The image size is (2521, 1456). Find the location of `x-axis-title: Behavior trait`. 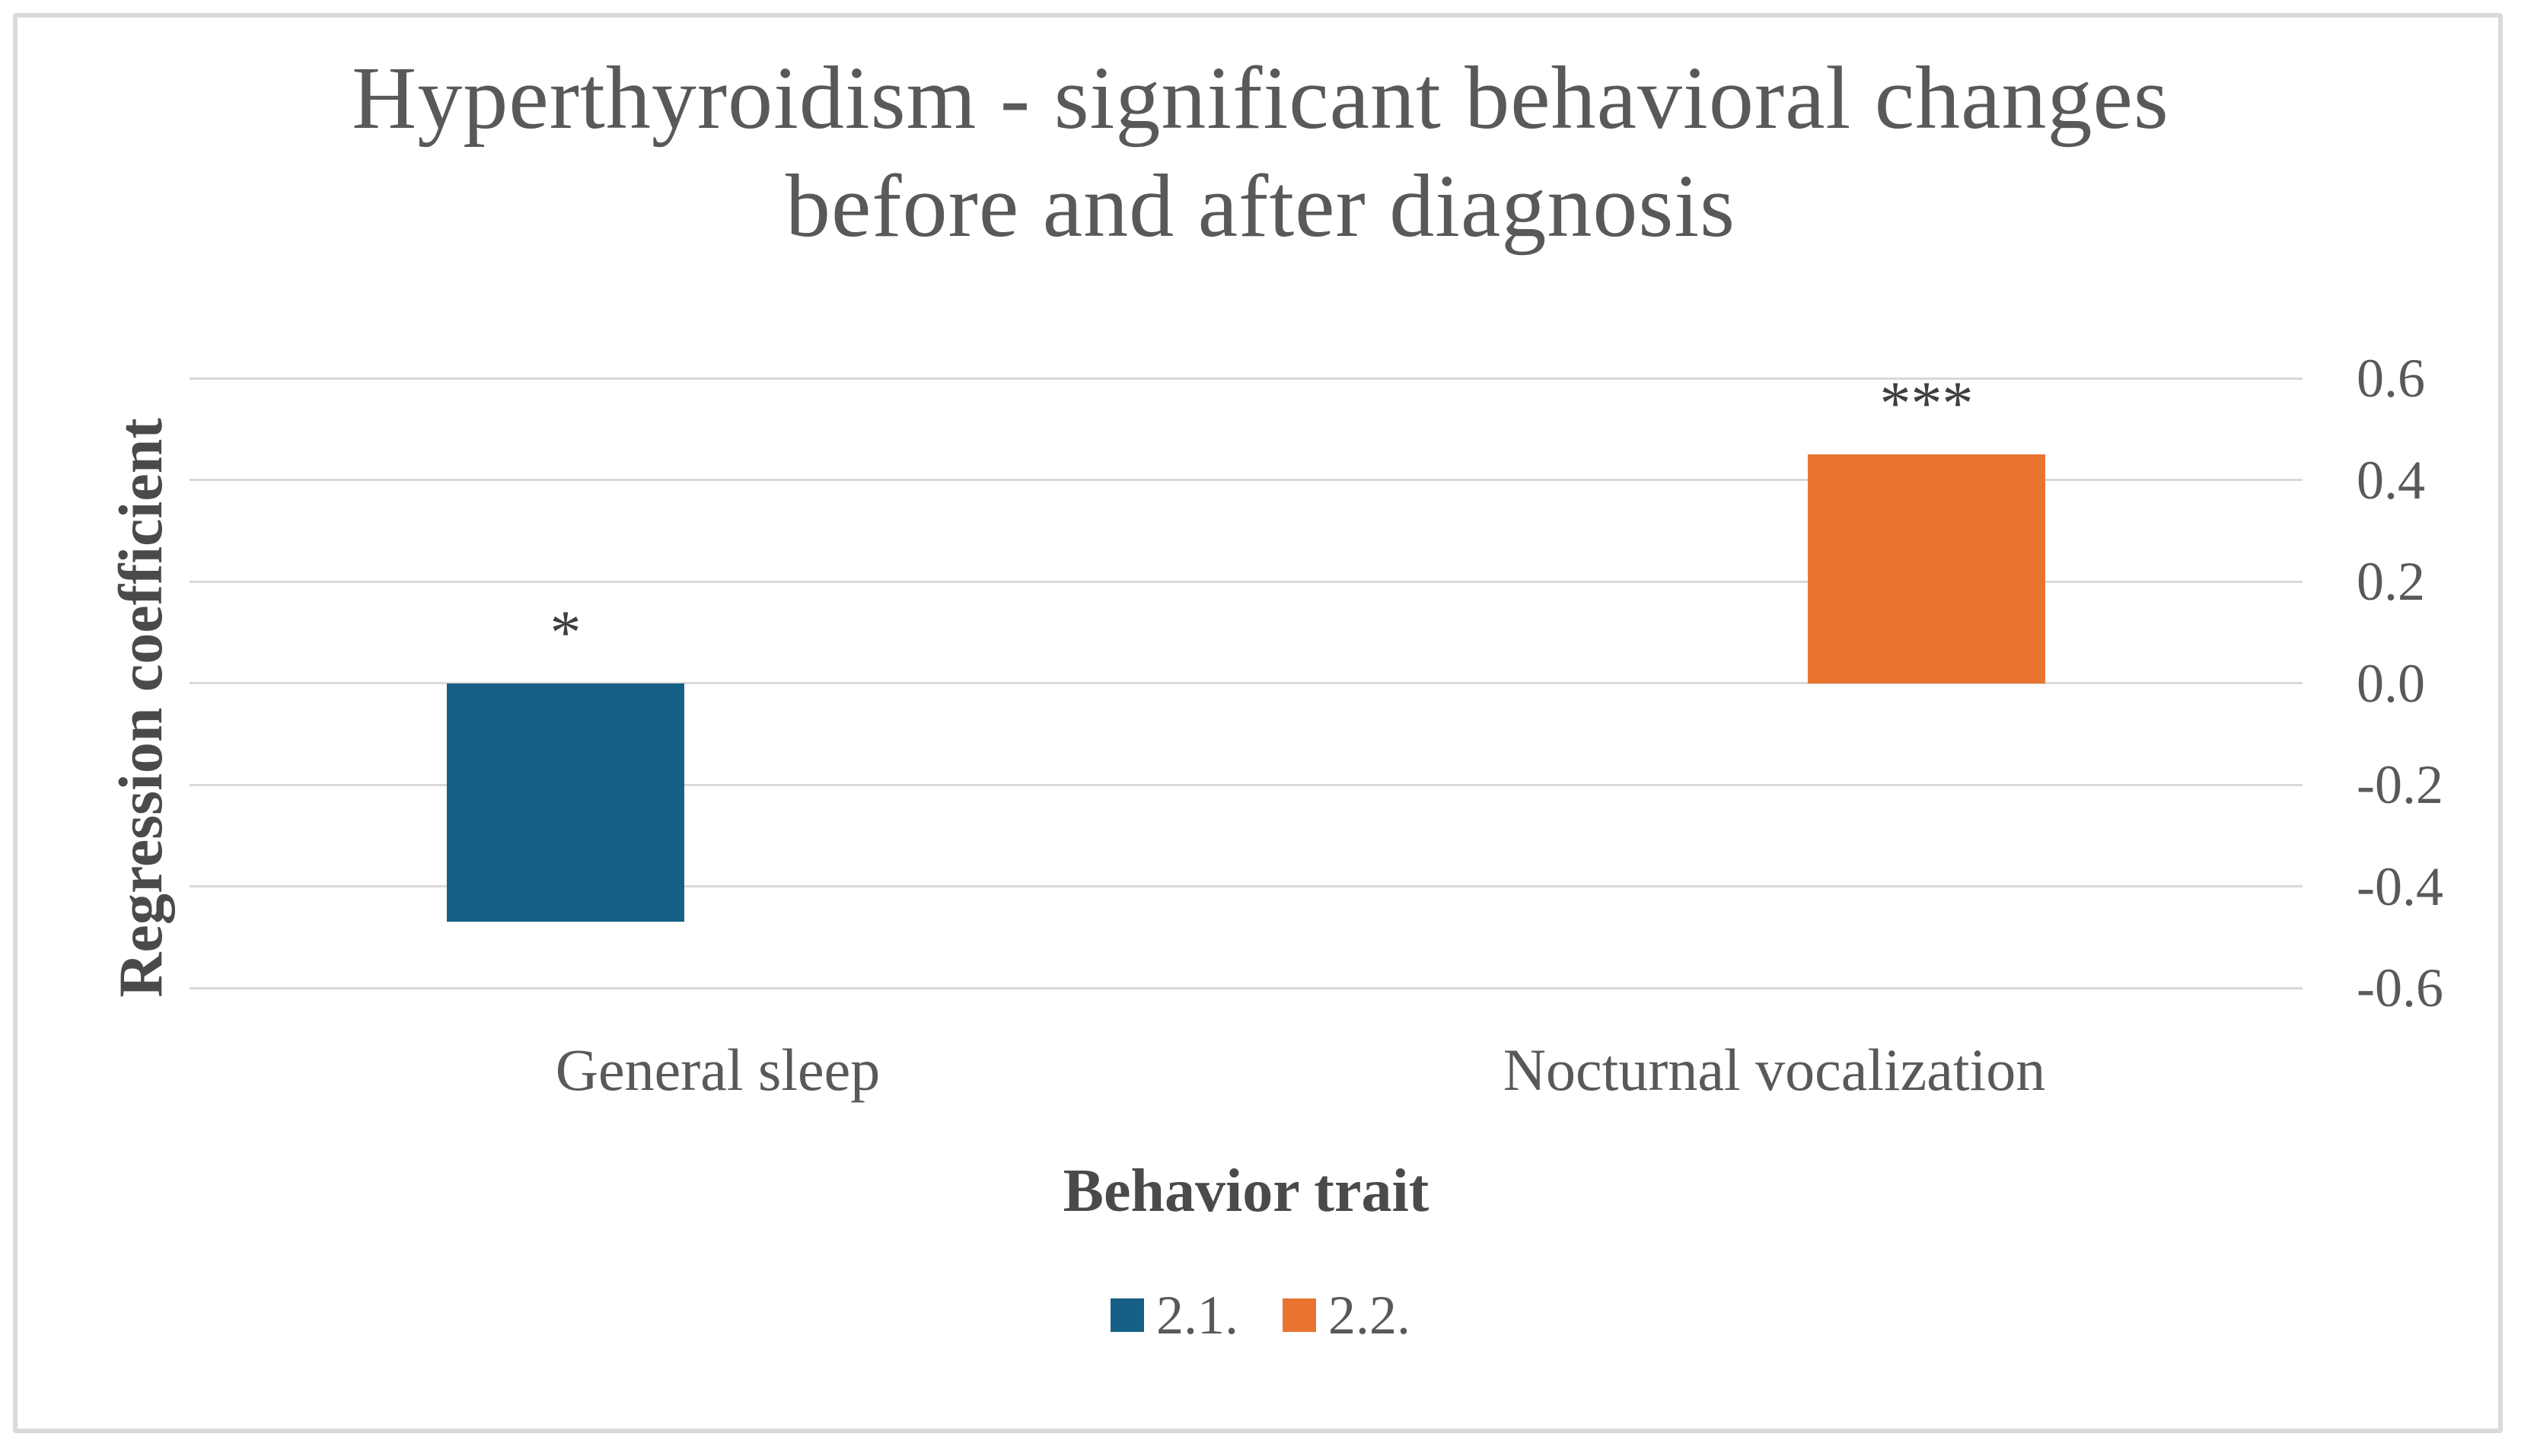

x-axis-title: Behavior trait is located at coordinates (1246, 1191).